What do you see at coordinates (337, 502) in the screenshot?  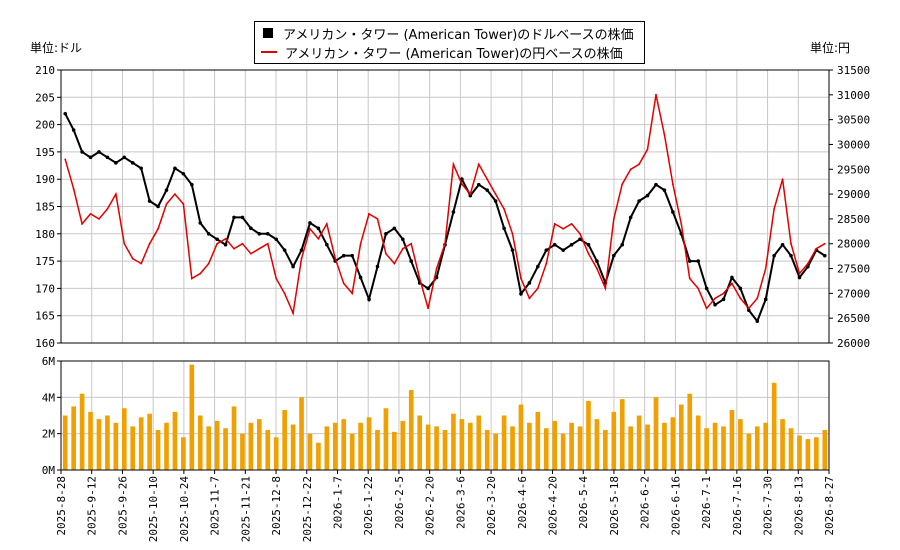 I see `x-tick-label: 2026-1-7` at bounding box center [337, 502].